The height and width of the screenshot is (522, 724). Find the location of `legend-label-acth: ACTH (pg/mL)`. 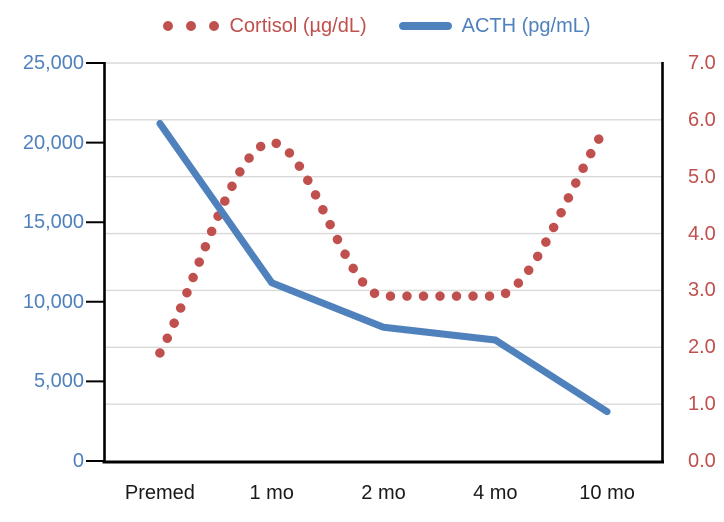

legend-label-acth: ACTH (pg/mL) is located at coordinates (526, 26).